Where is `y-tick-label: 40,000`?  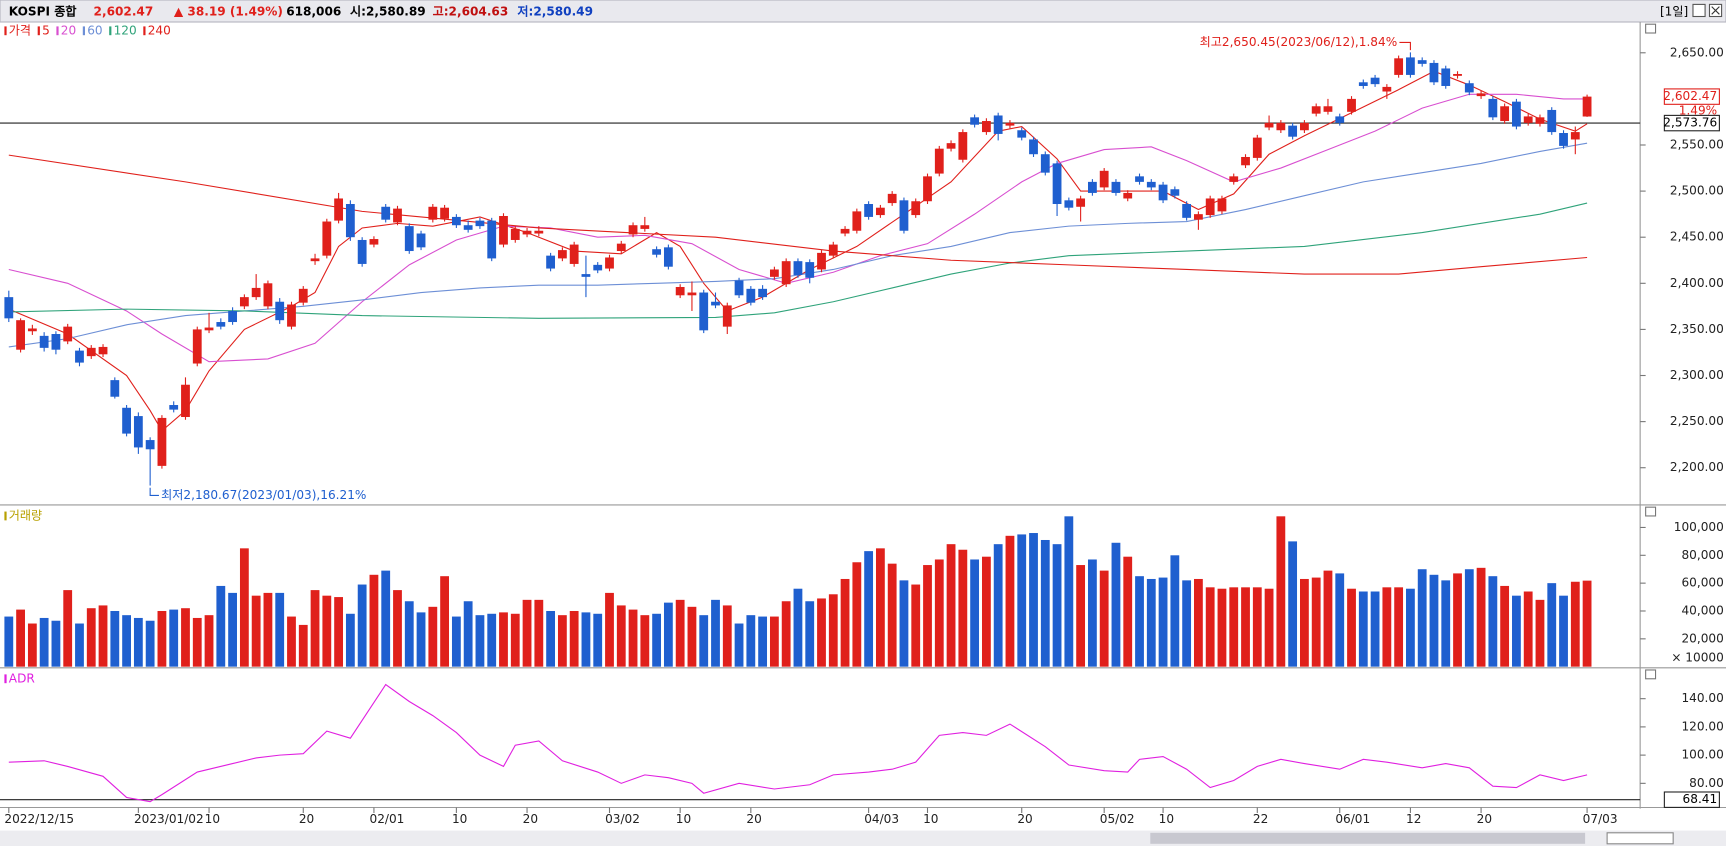 y-tick-label: 40,000 is located at coordinates (1702, 610).